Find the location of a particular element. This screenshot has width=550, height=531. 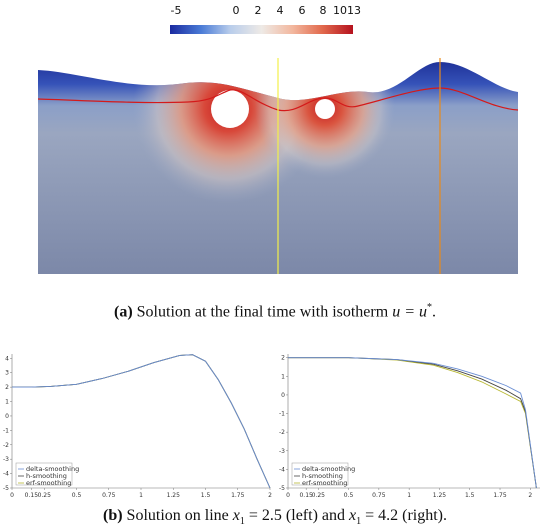

caption-a-end: . is located at coordinates (433, 312).